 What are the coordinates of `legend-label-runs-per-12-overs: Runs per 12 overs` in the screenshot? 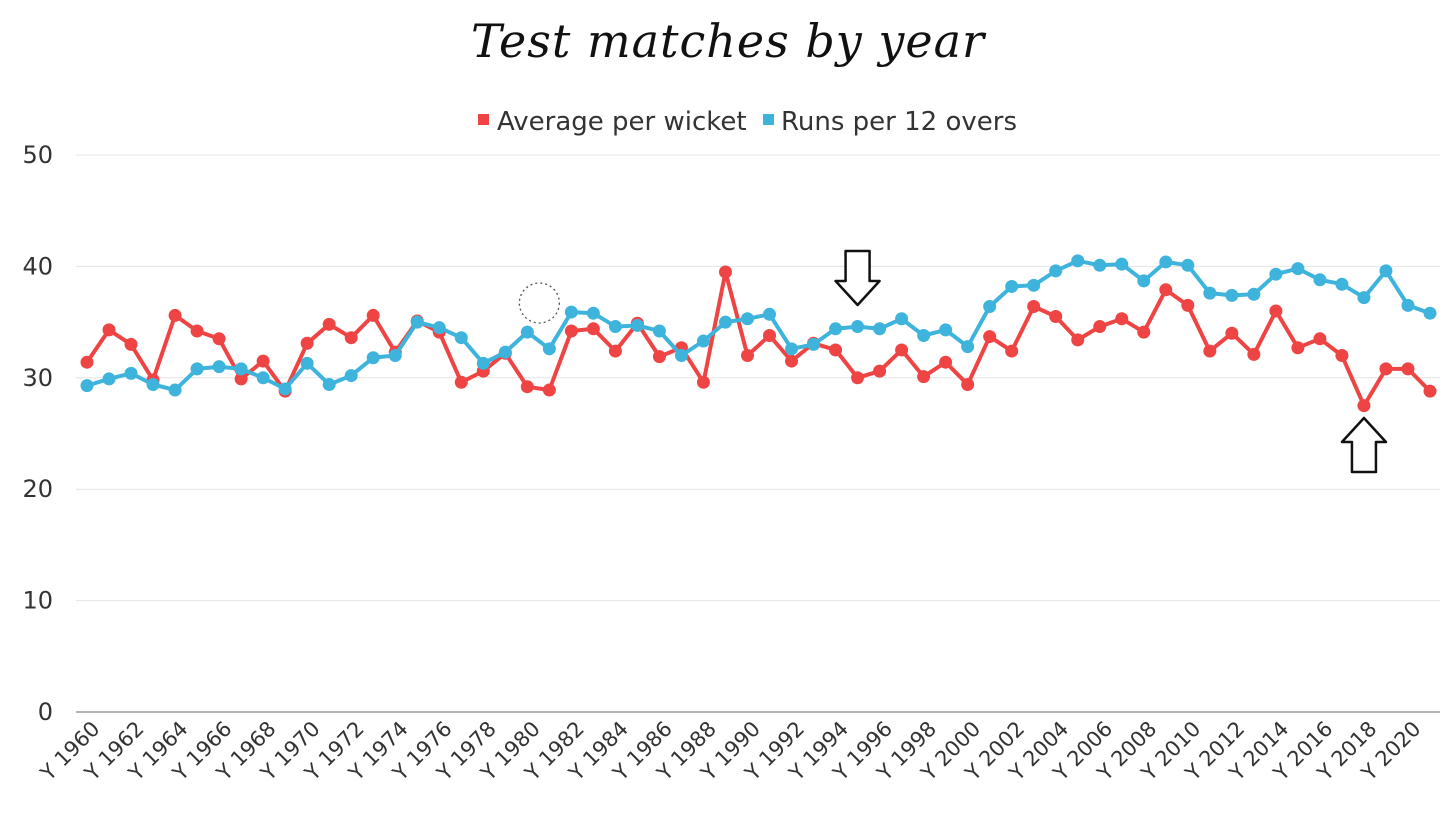 It's located at (899, 122).